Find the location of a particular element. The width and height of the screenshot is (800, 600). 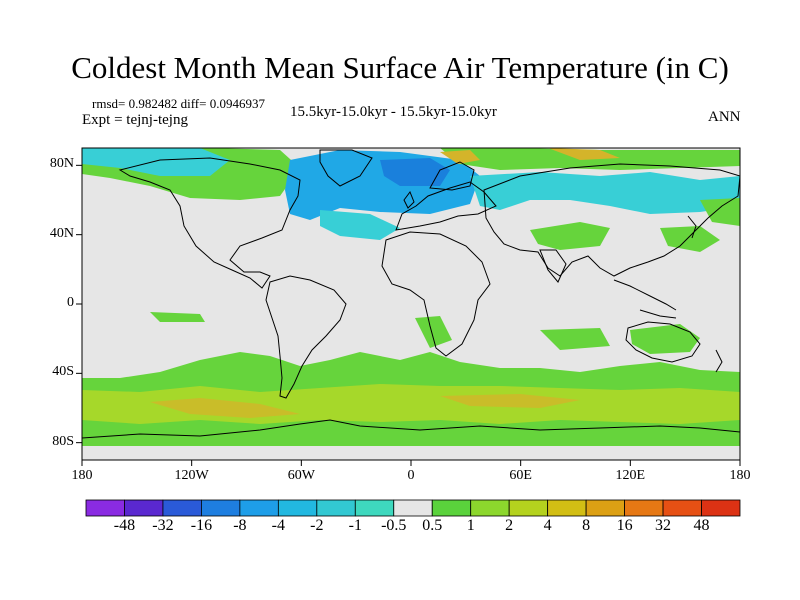

lat-tick-label: 80S is located at coordinates (63, 441).